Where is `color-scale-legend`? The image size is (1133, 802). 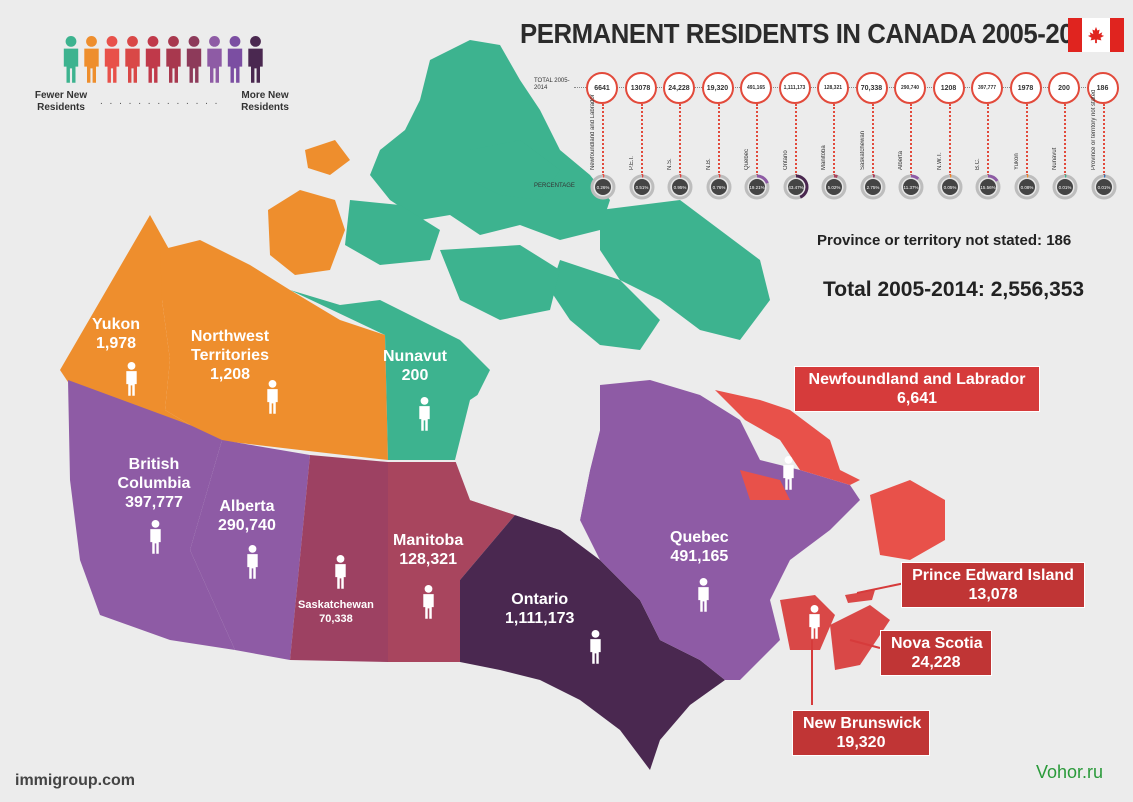 color-scale-legend is located at coordinates (163, 59).